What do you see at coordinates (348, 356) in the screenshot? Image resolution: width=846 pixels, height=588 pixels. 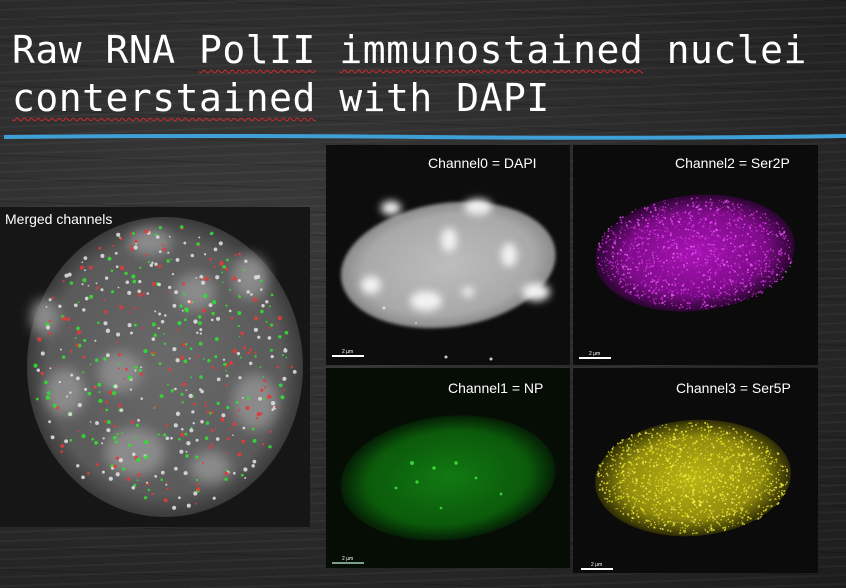 I see `dapi-scale-bar` at bounding box center [348, 356].